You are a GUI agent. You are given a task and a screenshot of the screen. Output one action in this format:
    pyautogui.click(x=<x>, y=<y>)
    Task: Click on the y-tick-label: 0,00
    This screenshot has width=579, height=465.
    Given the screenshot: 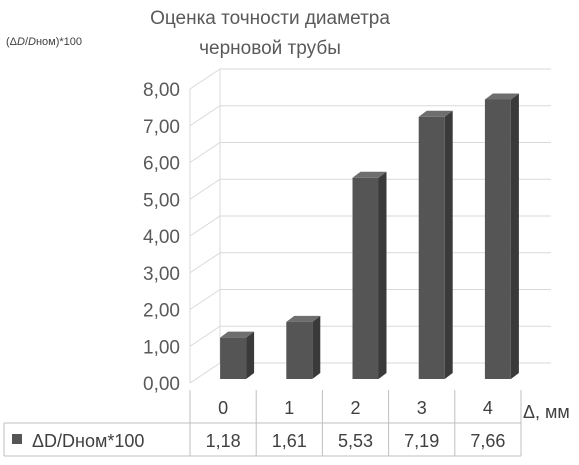 What is the action you would take?
    pyautogui.click(x=161, y=384)
    